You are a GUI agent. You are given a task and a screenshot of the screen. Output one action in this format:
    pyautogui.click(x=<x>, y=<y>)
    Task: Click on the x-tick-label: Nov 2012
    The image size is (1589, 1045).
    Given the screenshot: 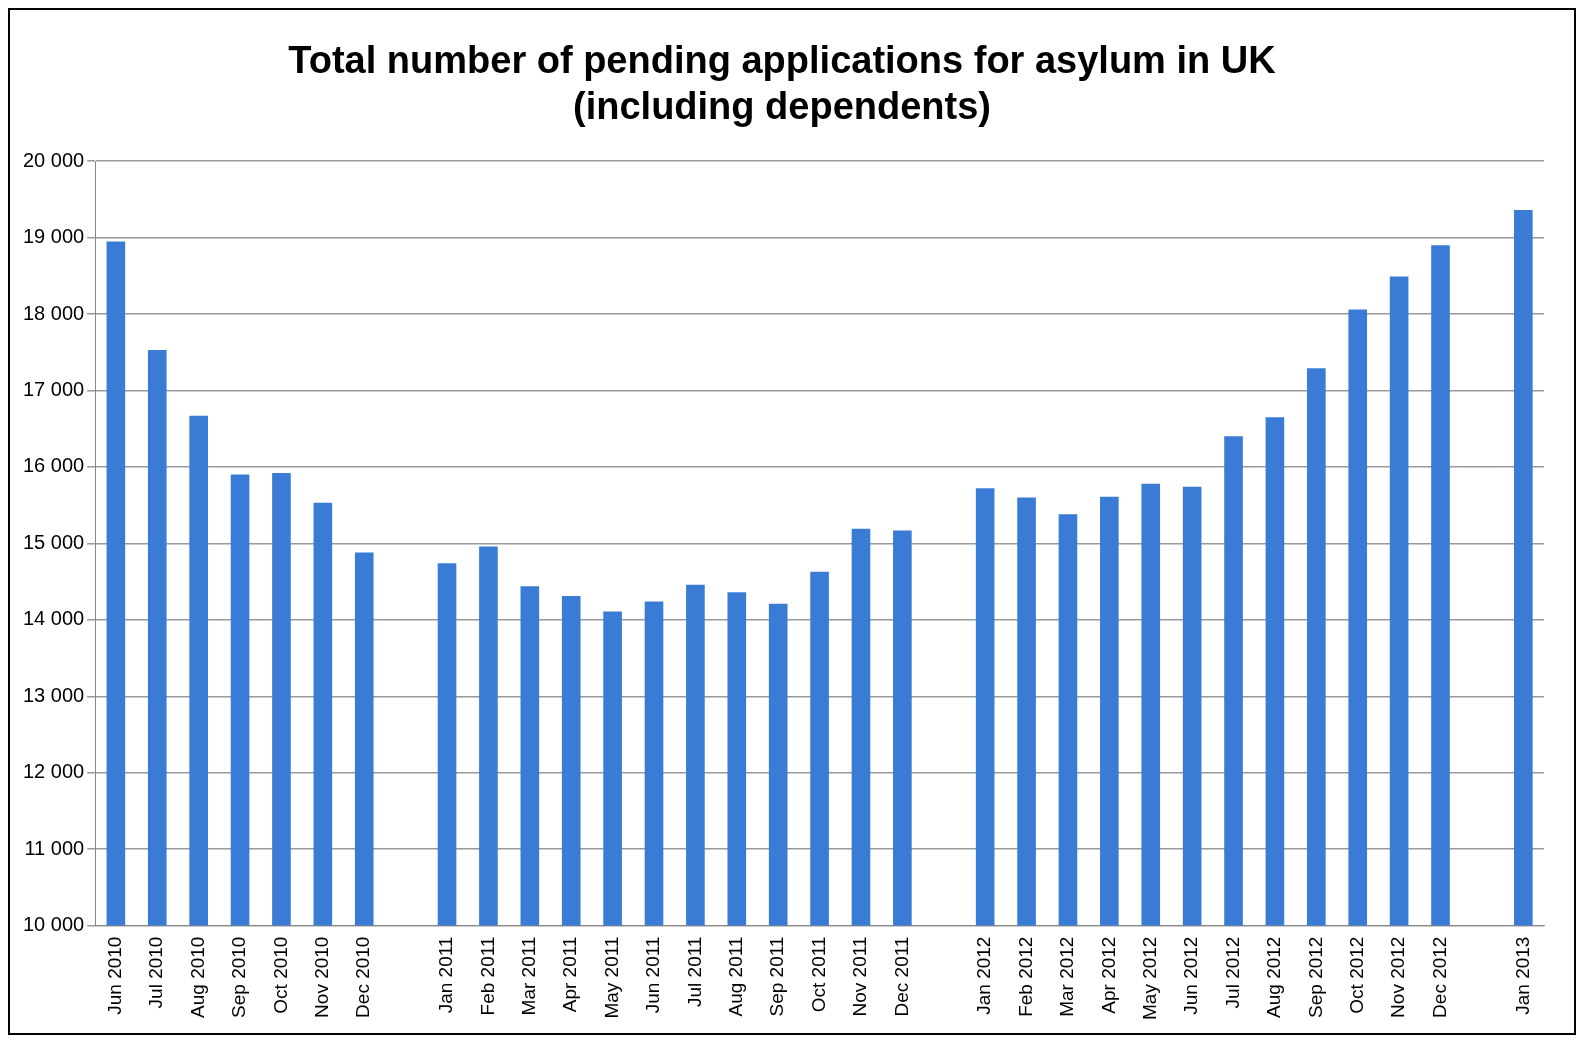 What is the action you would take?
    pyautogui.click(x=1398, y=977)
    